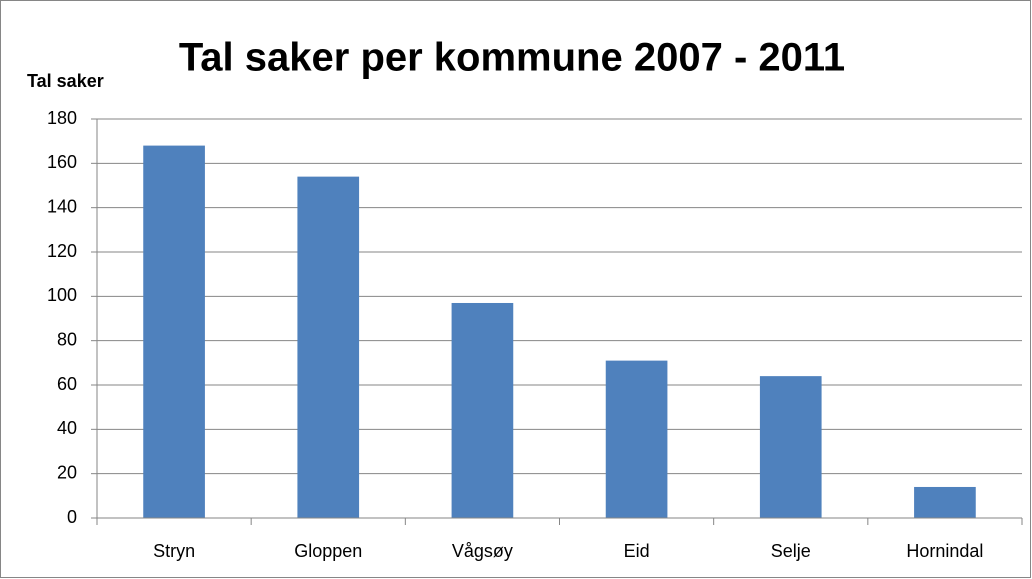 This screenshot has width=1032, height=579. Describe the element at coordinates (62, 162) in the screenshot. I see `y-tick-label: 160` at that location.